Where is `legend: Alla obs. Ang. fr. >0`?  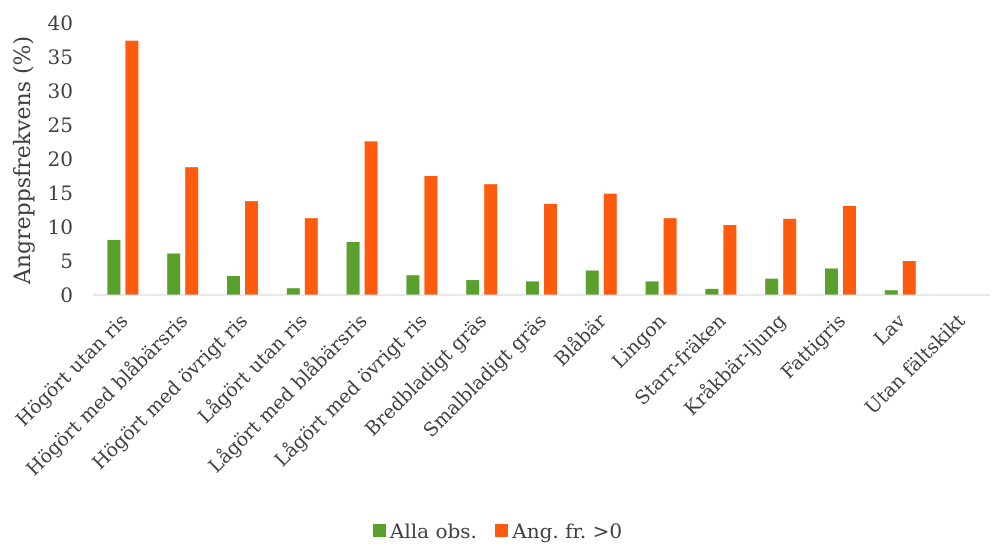
legend: Alla obs. Ang. fr. >0 is located at coordinates (497, 530).